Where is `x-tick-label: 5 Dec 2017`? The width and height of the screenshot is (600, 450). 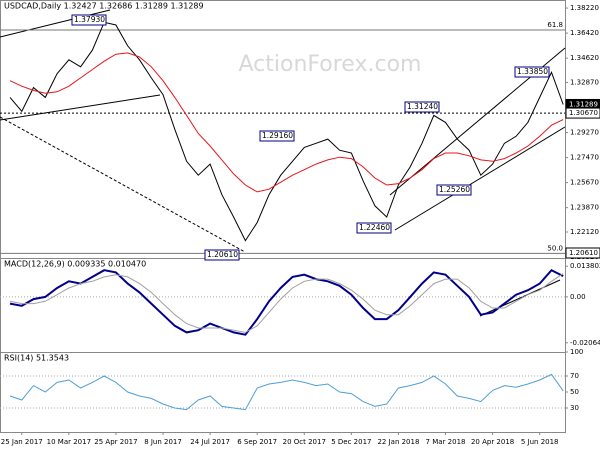 x-tick-label: 5 Dec 2017 is located at coordinates (351, 442).